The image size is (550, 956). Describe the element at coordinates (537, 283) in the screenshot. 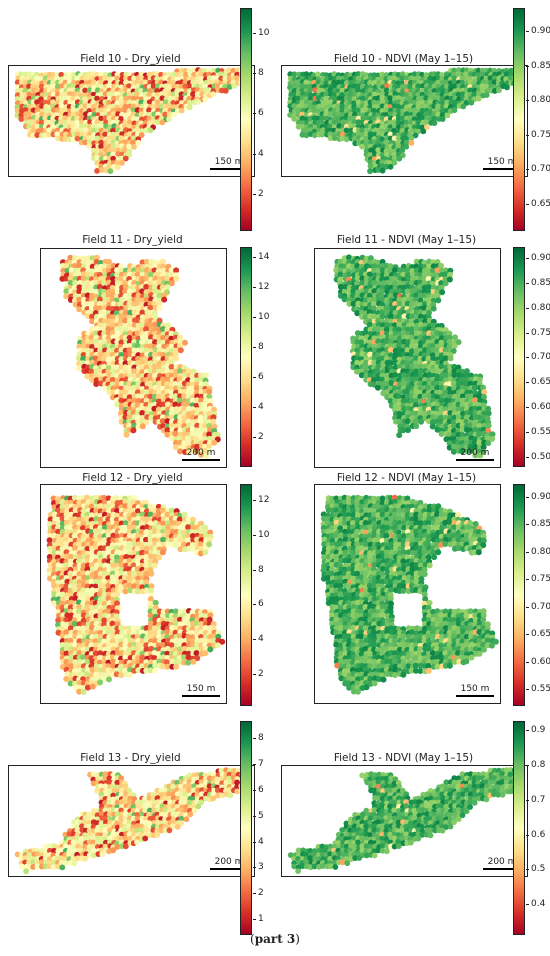

I see `colorbar-tick-label: 0.85` at that location.